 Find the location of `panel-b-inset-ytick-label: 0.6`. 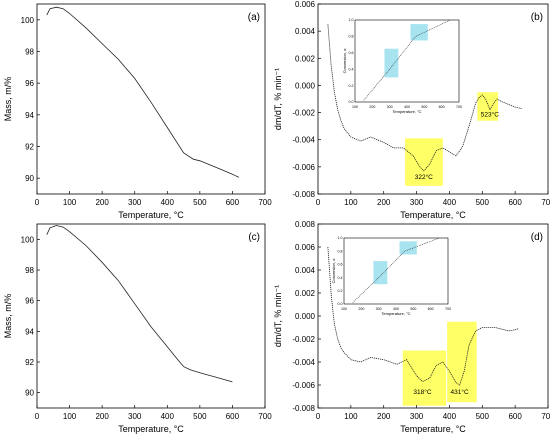

panel-b-inset-ytick-label: 0.6 is located at coordinates (351, 53).